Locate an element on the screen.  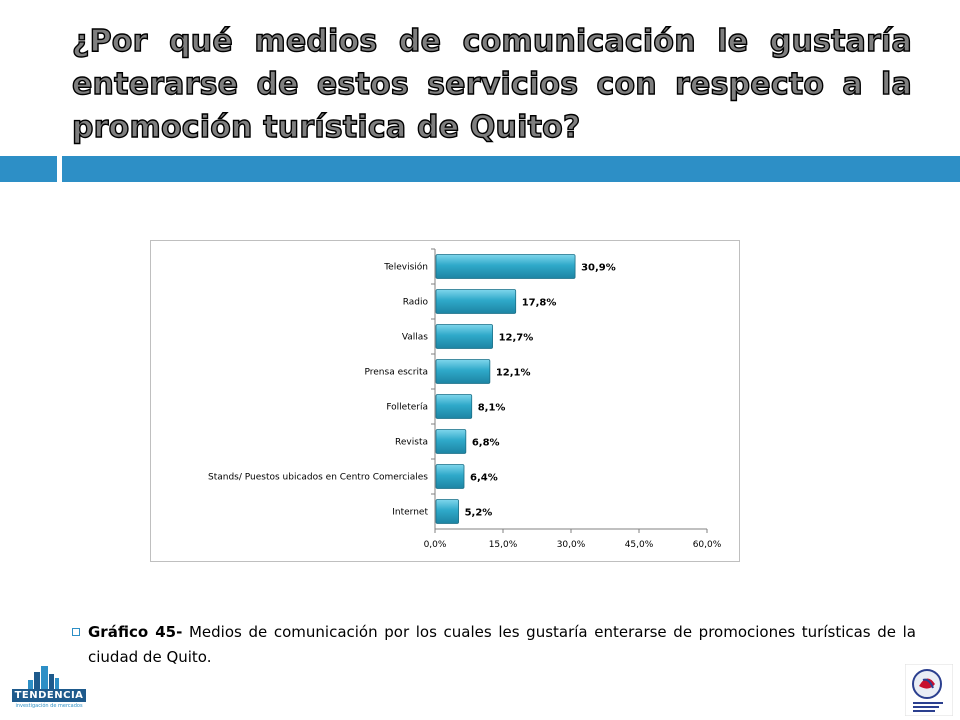
quito-turismo-logo is located at coordinates (929, 690).